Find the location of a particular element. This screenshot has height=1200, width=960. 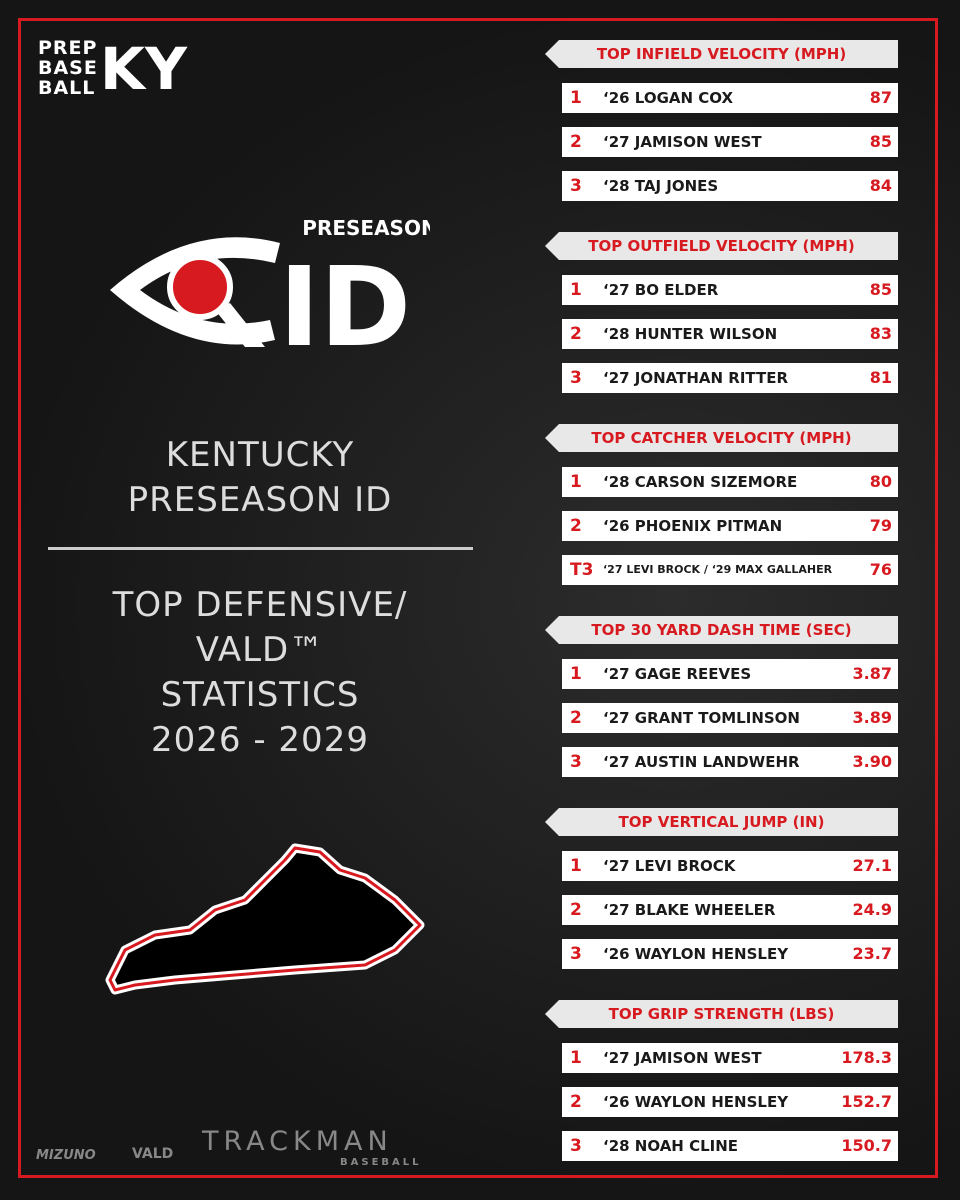

player: ‘27 GAGE REEVES is located at coordinates (677, 674).